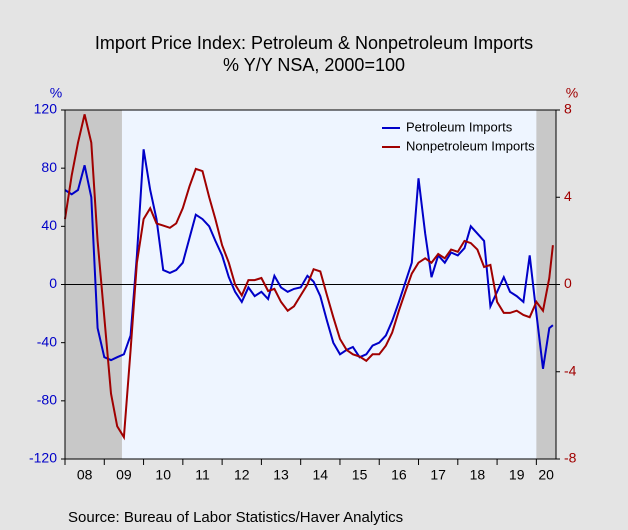  Describe the element at coordinates (47, 400) in the screenshot. I see `y-tick-label: -80` at that location.